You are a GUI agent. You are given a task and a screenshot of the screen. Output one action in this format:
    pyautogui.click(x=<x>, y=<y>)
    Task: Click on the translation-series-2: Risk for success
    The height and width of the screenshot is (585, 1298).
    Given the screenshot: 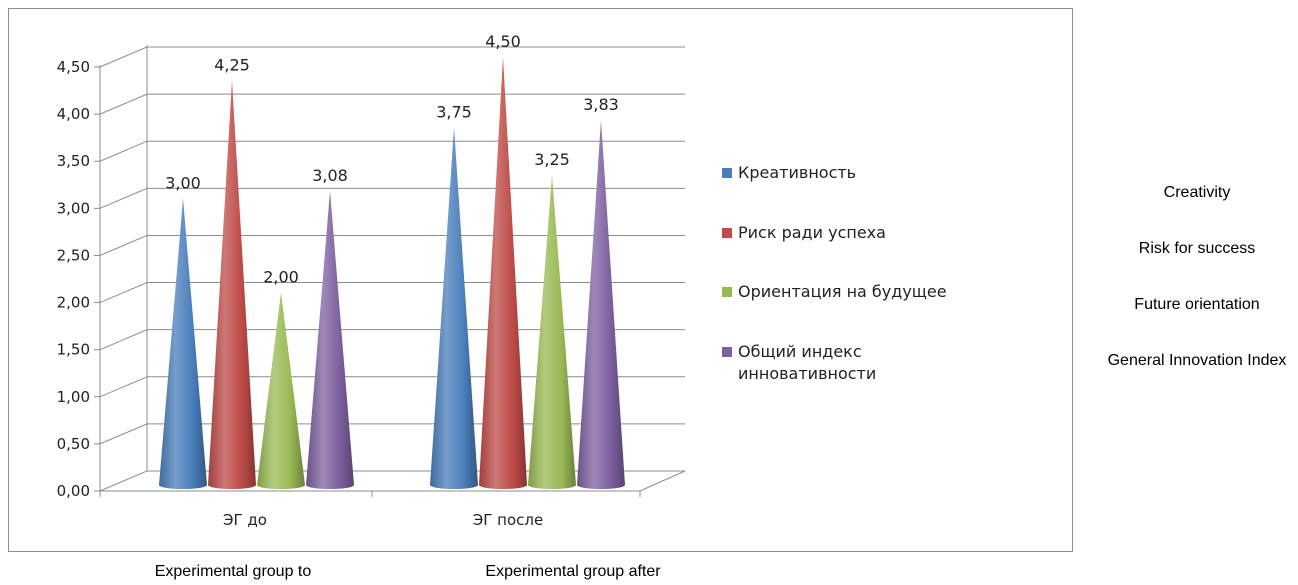 What is the action you would take?
    pyautogui.click(x=1197, y=248)
    